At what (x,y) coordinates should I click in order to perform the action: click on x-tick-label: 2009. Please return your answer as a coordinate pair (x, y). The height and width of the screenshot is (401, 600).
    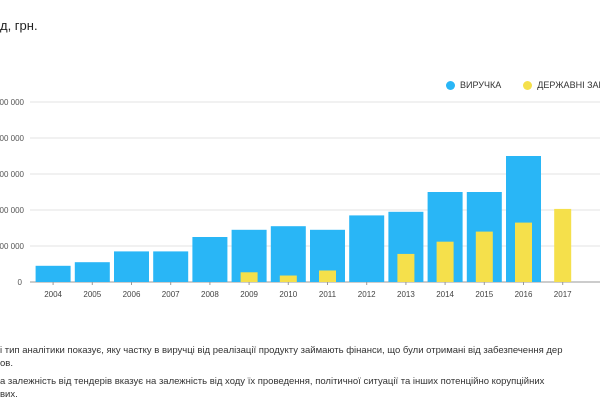
    Looking at the image, I should click on (249, 294).